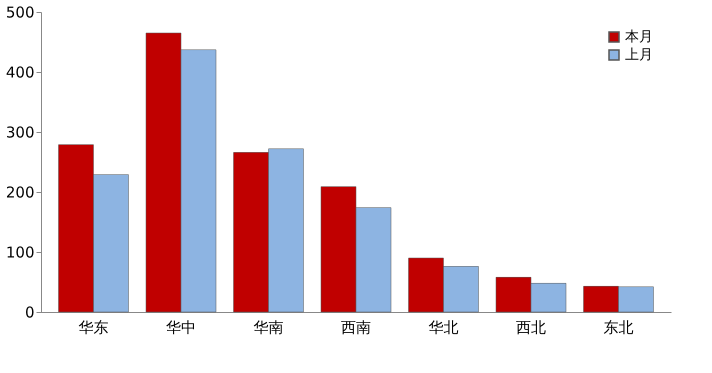  I want to click on x-tick-label: 华南, so click(269, 327).